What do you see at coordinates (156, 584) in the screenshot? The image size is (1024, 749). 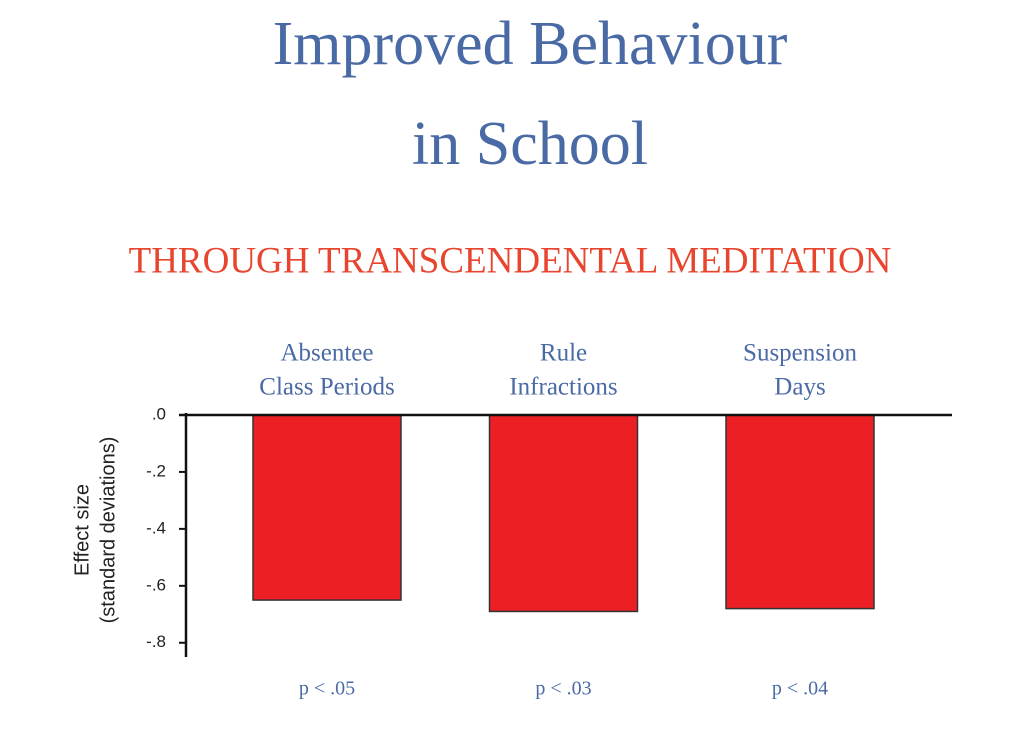 I see `y-tick-label: -.6` at bounding box center [156, 584].